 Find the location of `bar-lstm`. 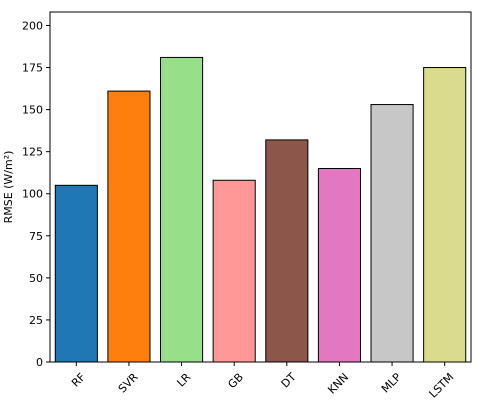

bar-lstm is located at coordinates (445, 215).